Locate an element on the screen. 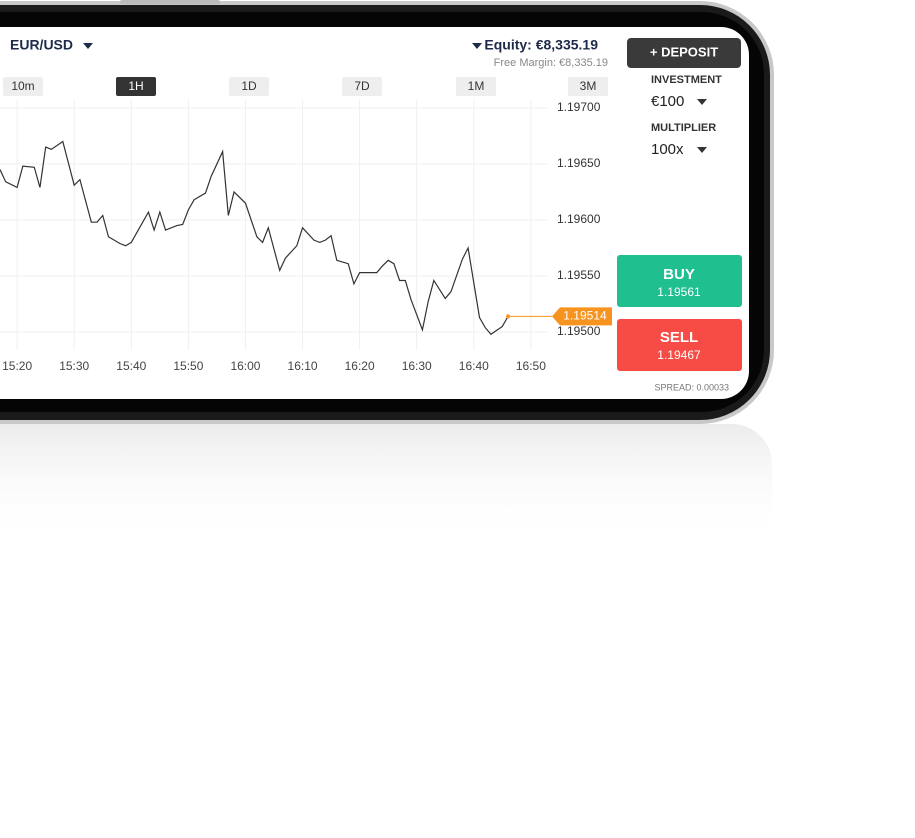 The image size is (915, 838). y-tick-label: 1.19500 is located at coordinates (579, 331).